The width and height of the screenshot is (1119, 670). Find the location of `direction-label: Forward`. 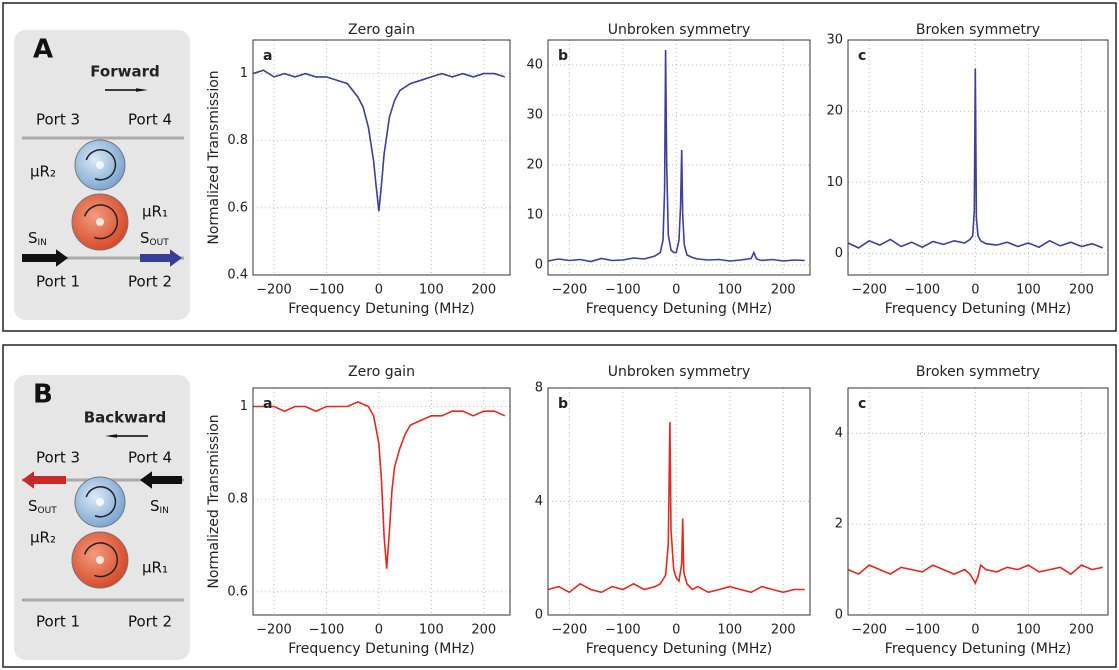

direction-label: Forward is located at coordinates (124, 72).